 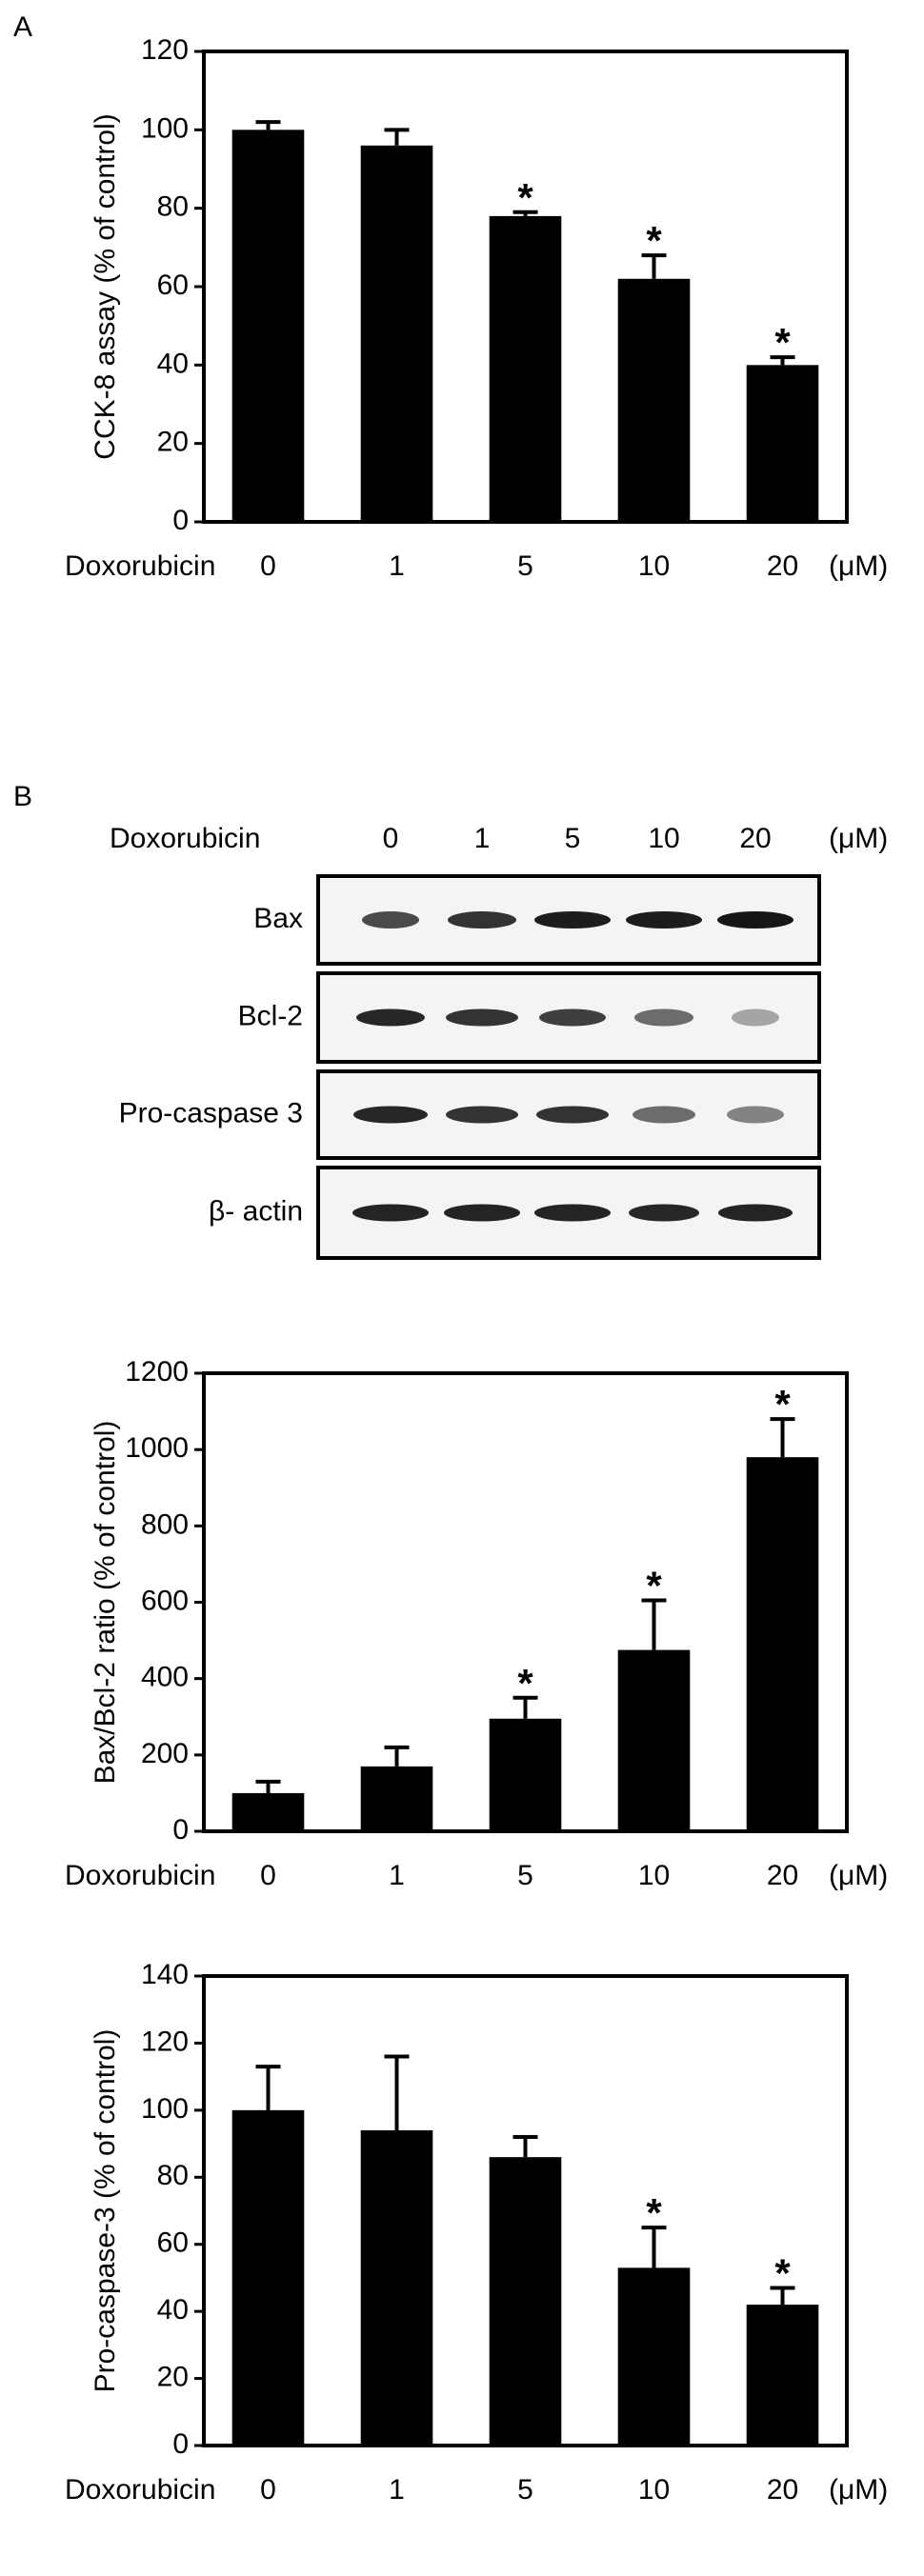 I want to click on y-tick-label: 60, so click(x=173, y=2243).